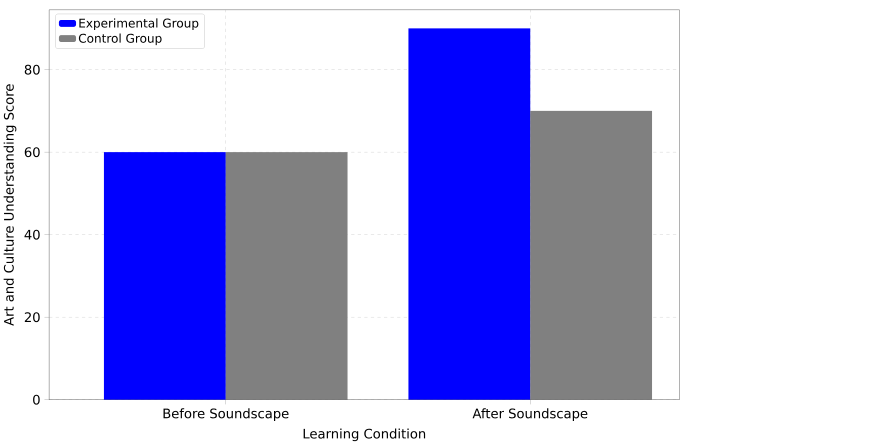  I want to click on y-tick-label: 20, so click(32, 317).